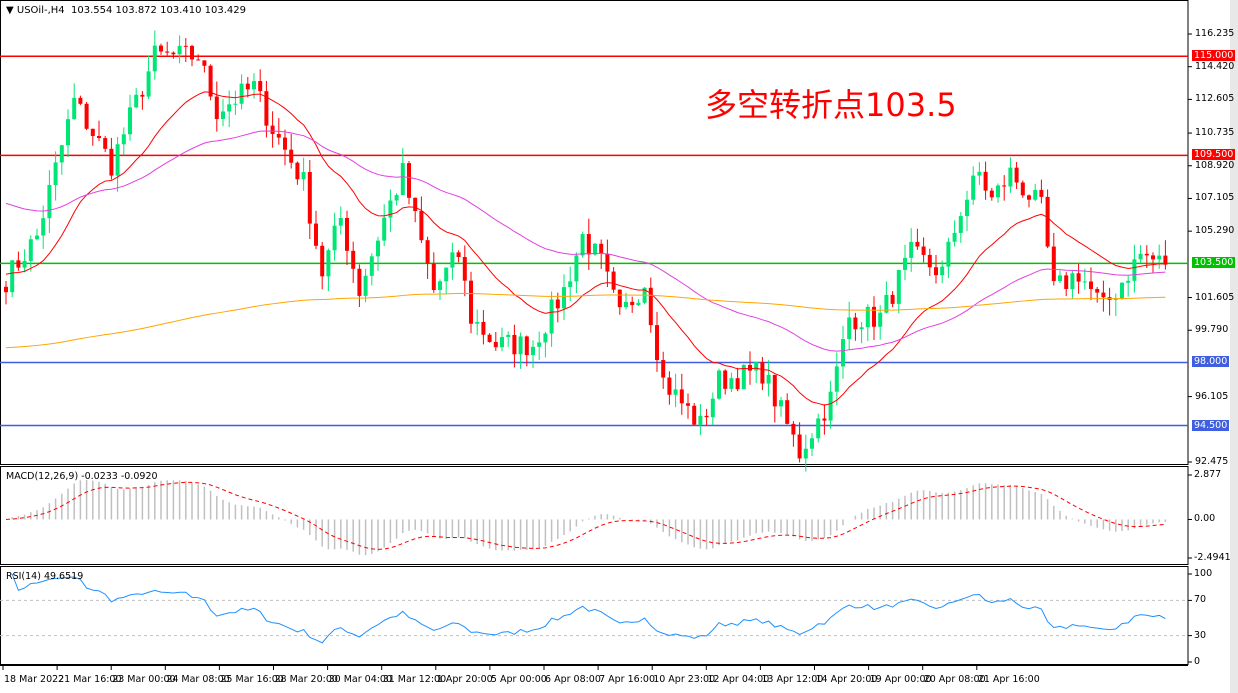 The image size is (1238, 693). What do you see at coordinates (40, 10) in the screenshot?
I see `symbol: USOil-,H4` at bounding box center [40, 10].